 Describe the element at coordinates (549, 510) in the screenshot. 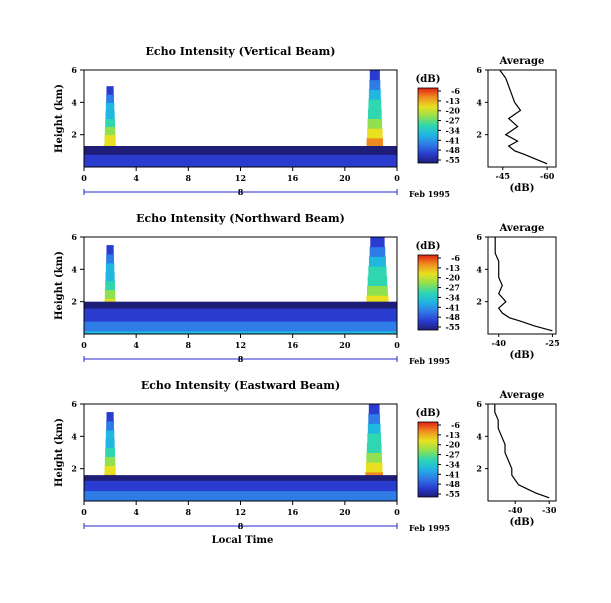

I see `average-x-tick-label: -30` at that location.